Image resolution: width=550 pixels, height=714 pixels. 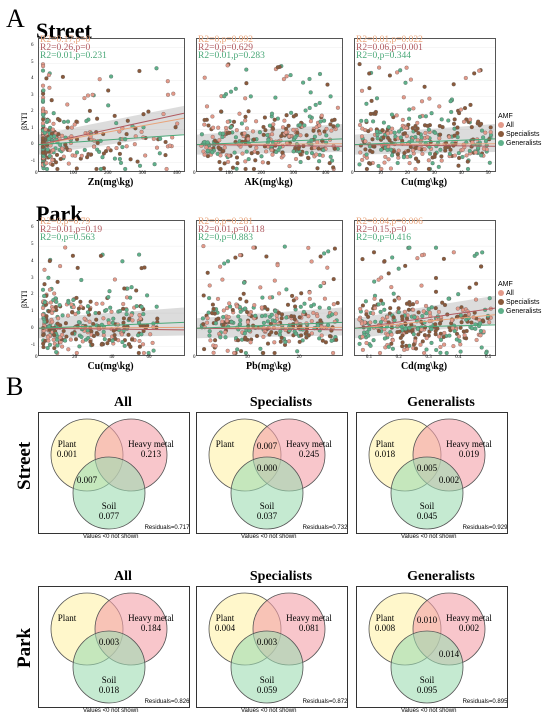 I want to click on center-value: 0.000, so click(x=267, y=468).